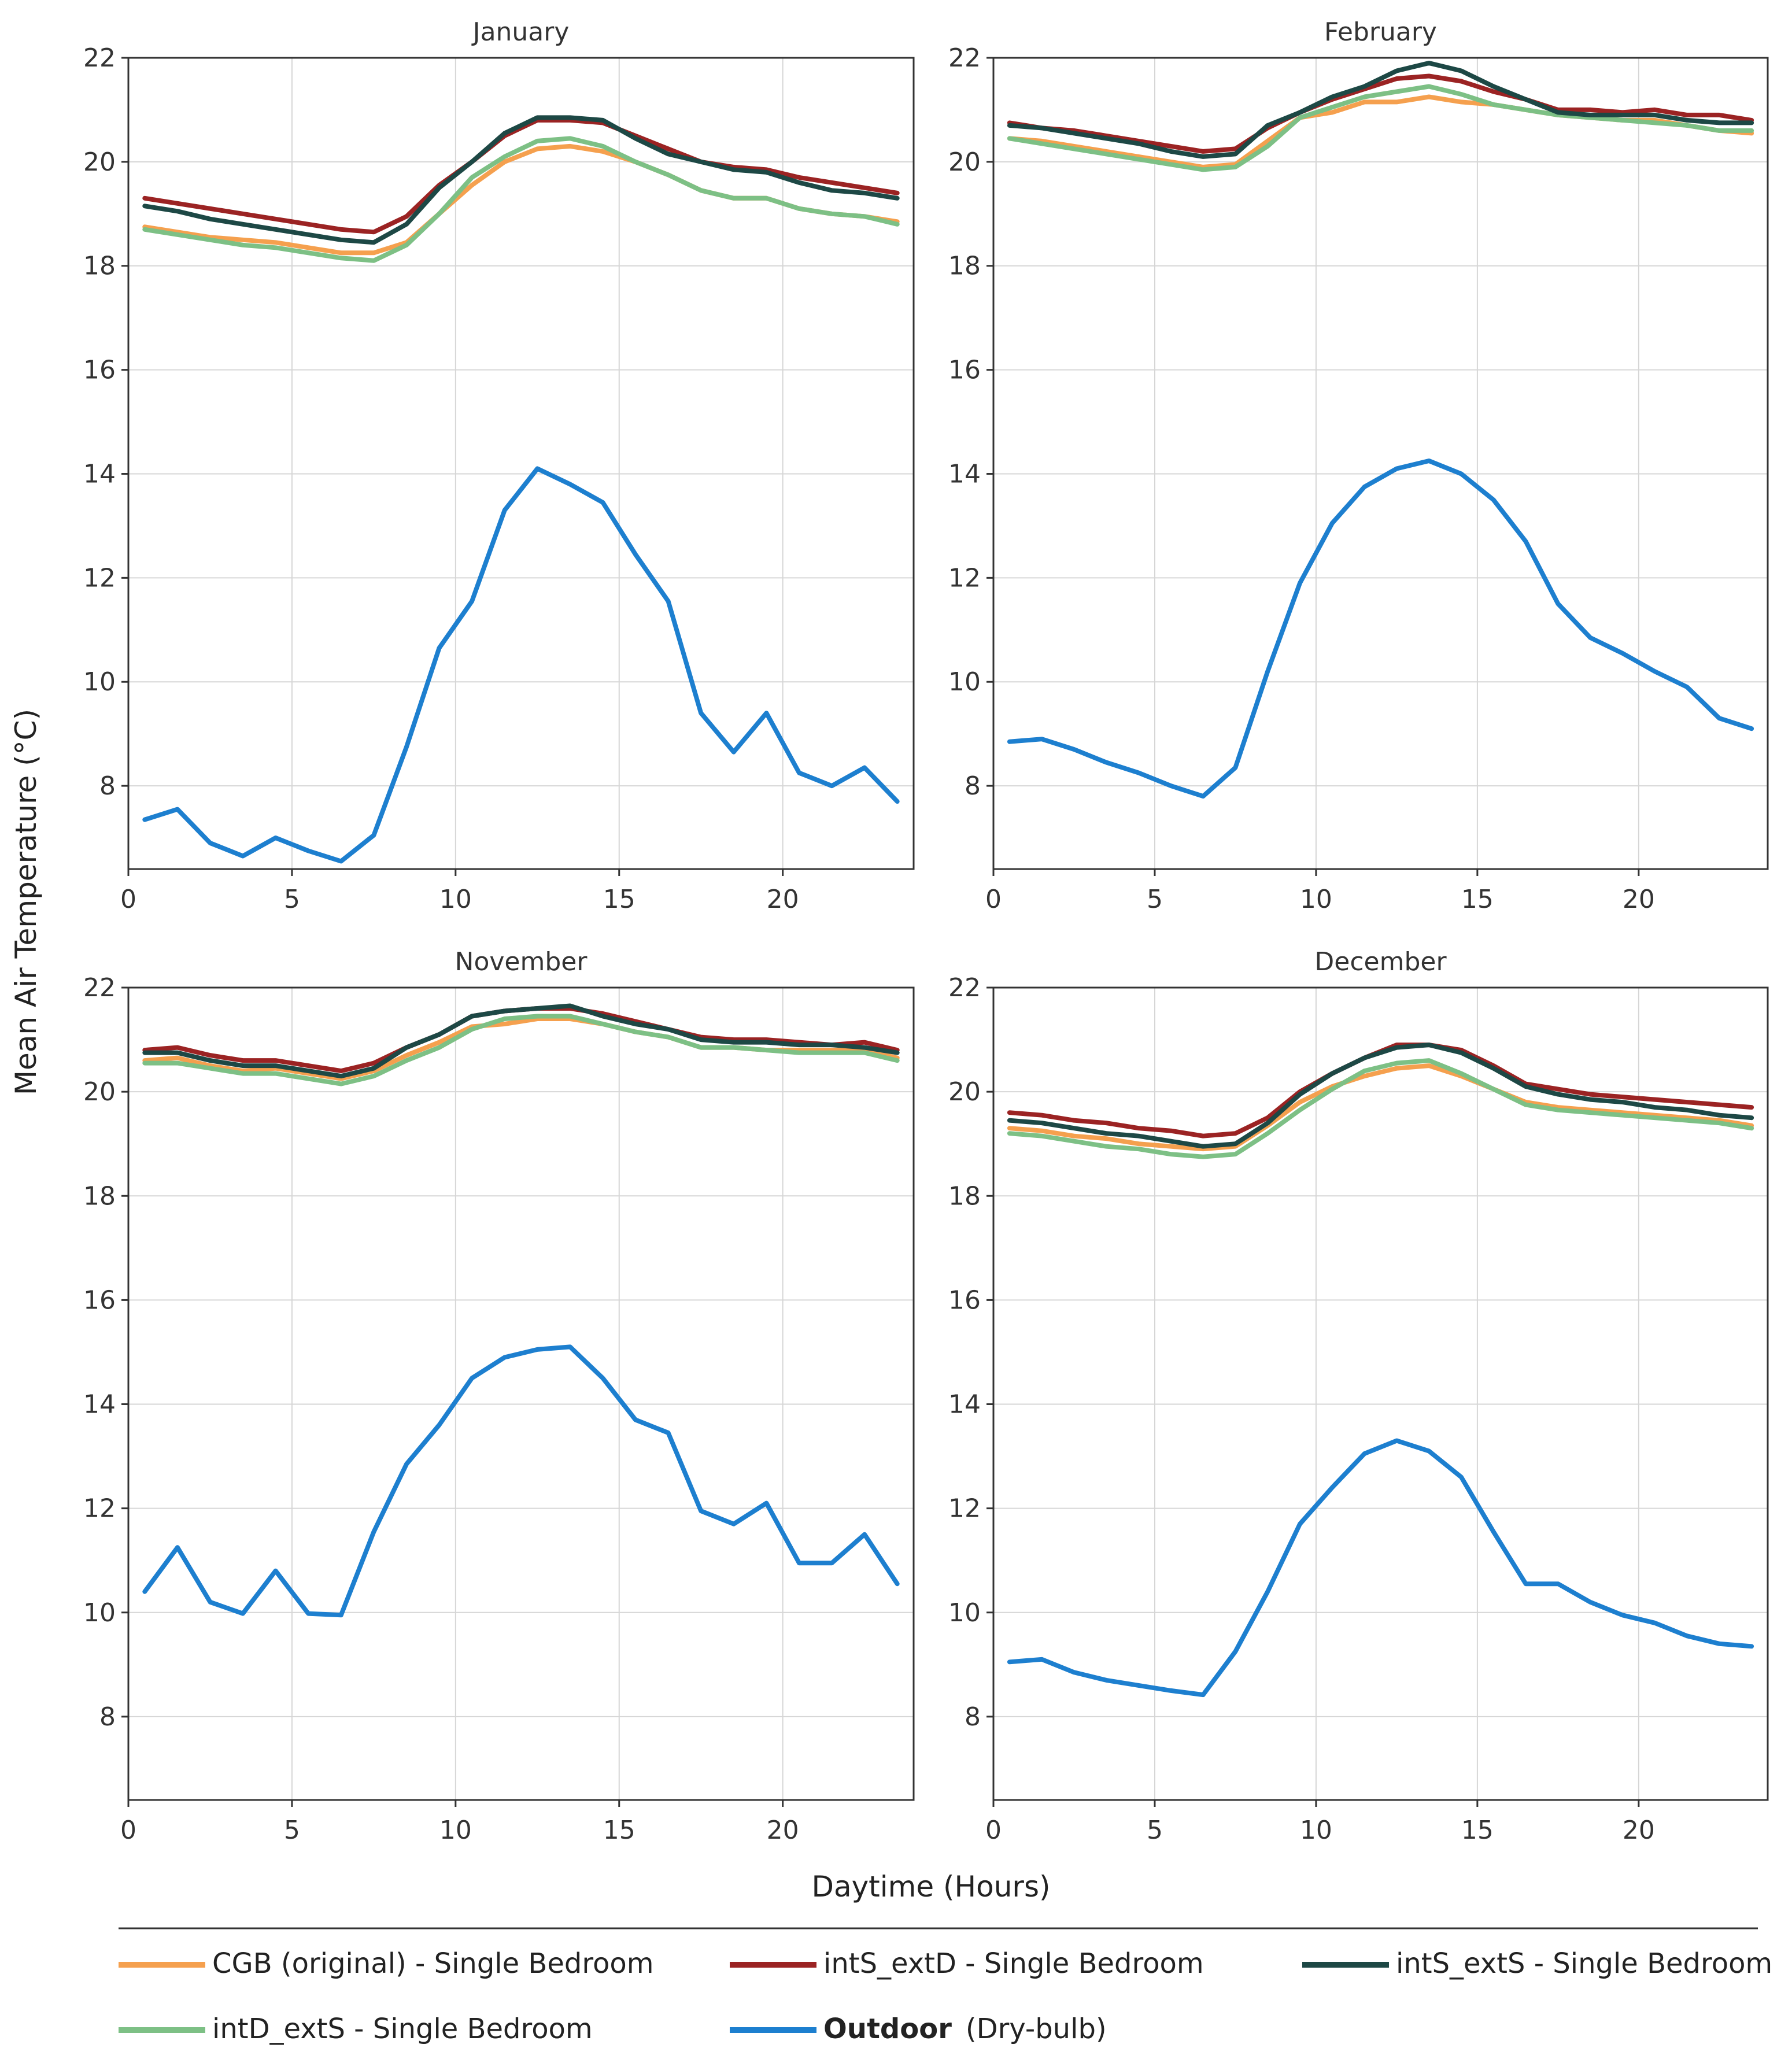  Describe the element at coordinates (433, 1964) in the screenshot. I see `legend-label: CGB (original) - Single Bedroom` at that location.